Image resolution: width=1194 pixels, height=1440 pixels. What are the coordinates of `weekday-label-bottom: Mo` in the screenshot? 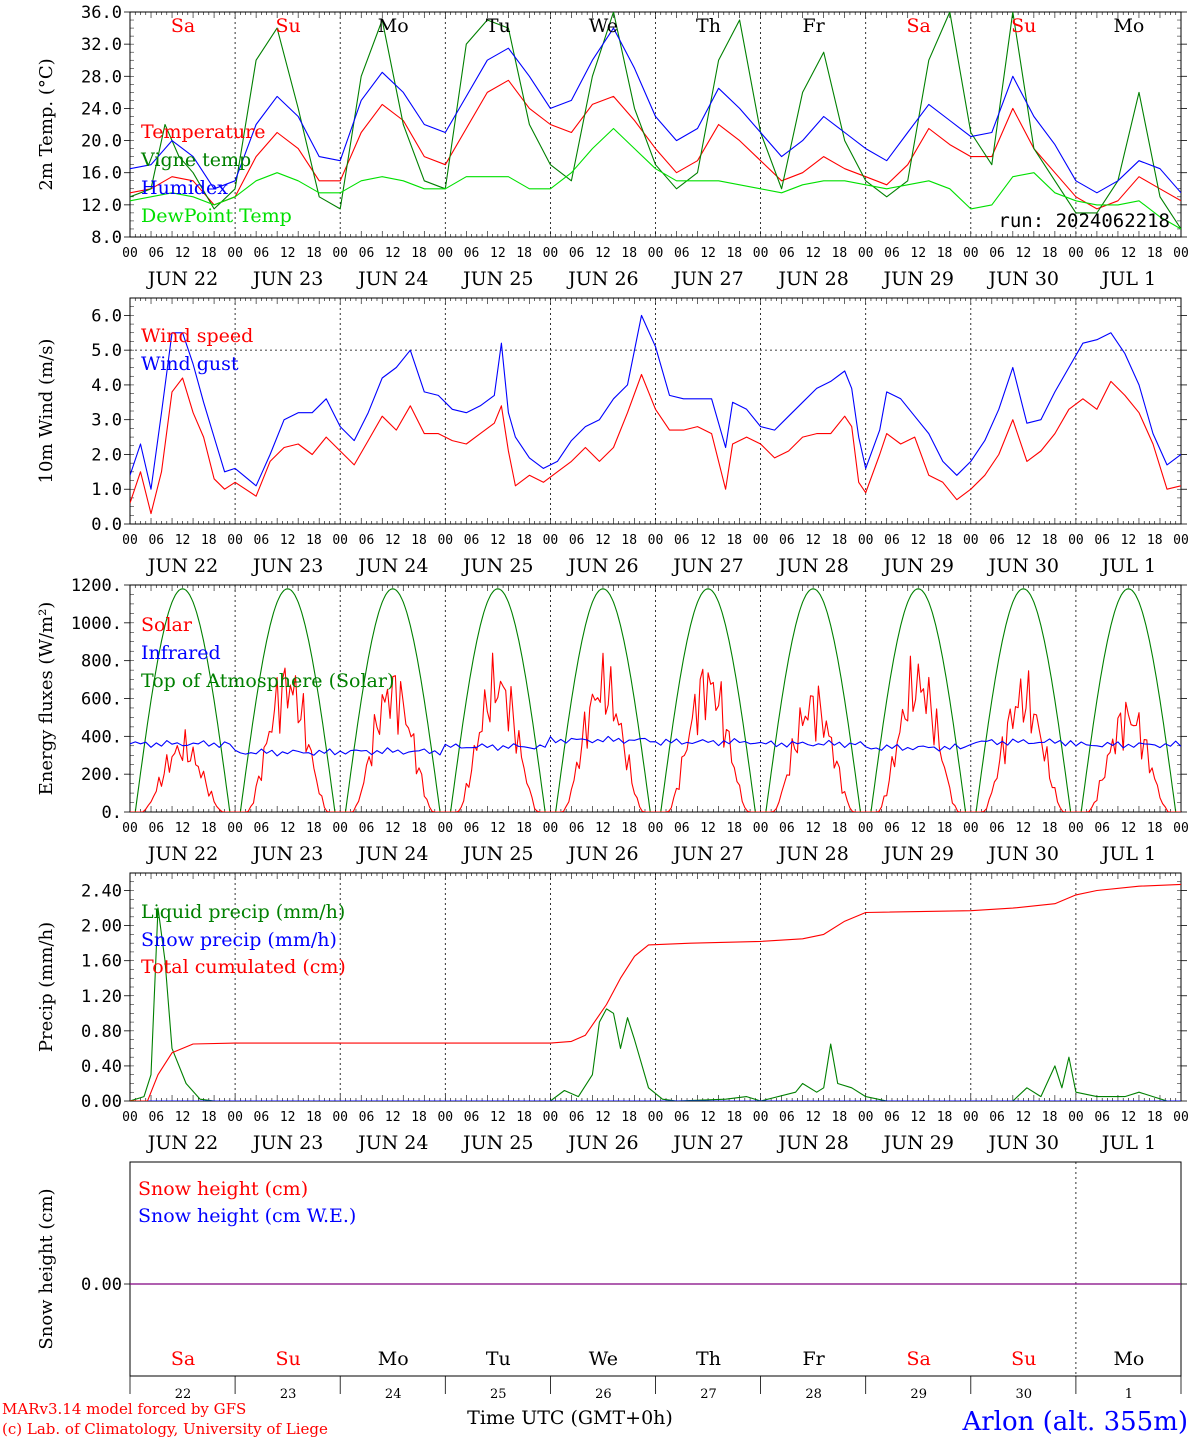 It's located at (1128, 1359).